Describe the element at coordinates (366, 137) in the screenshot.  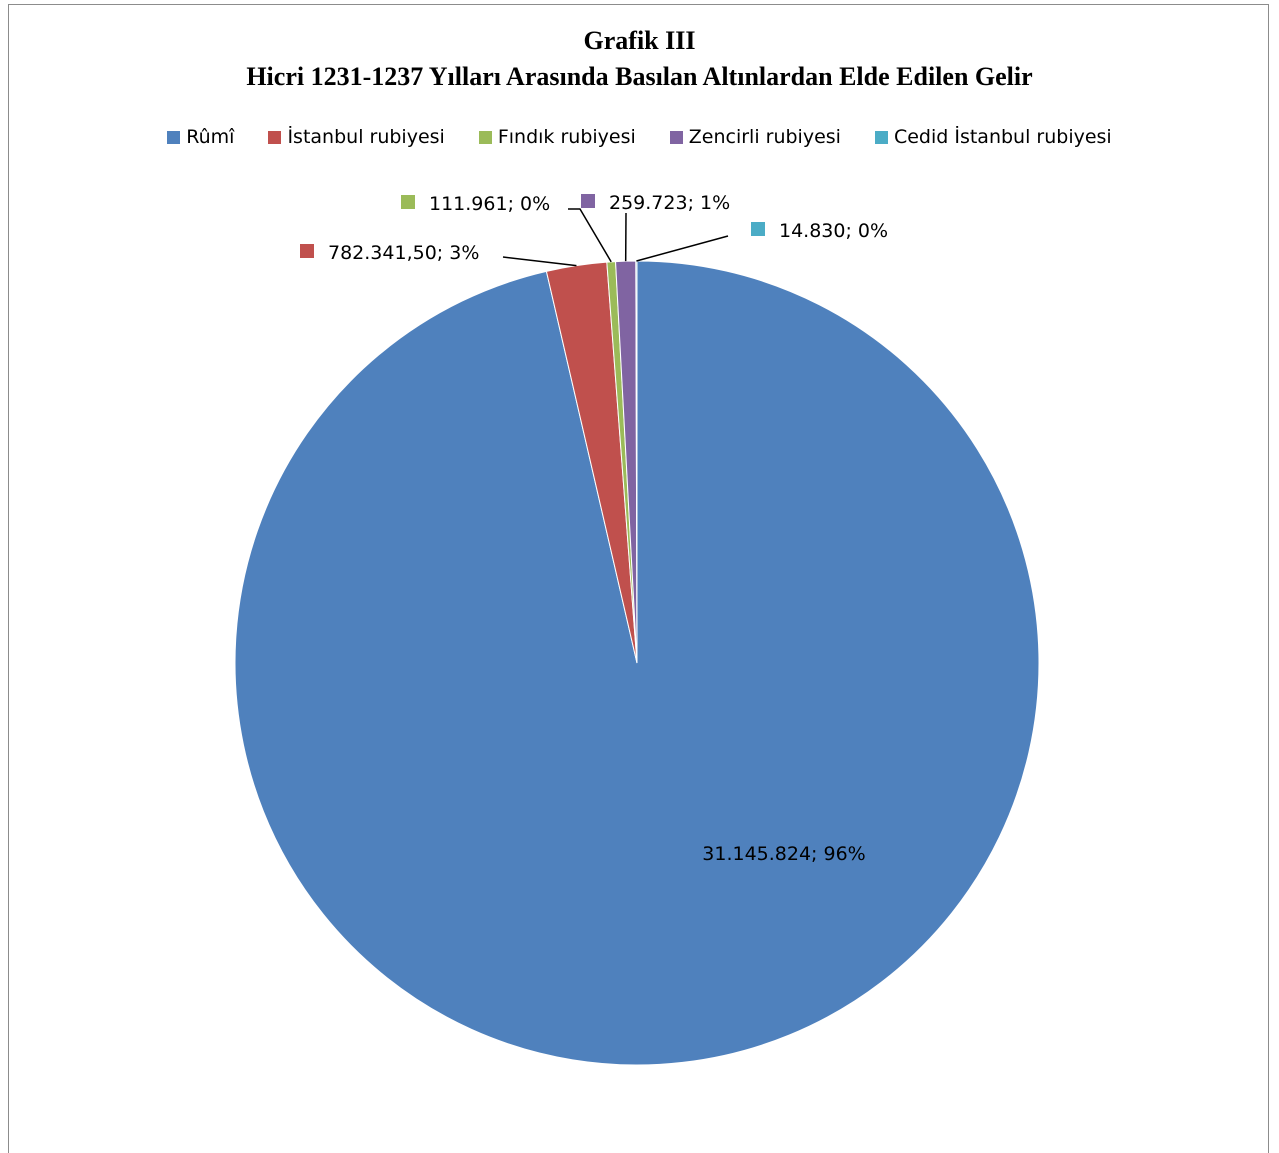
I see `legend-label-istanbul-rubiyesi: İstanbul rubiyesi` at that location.